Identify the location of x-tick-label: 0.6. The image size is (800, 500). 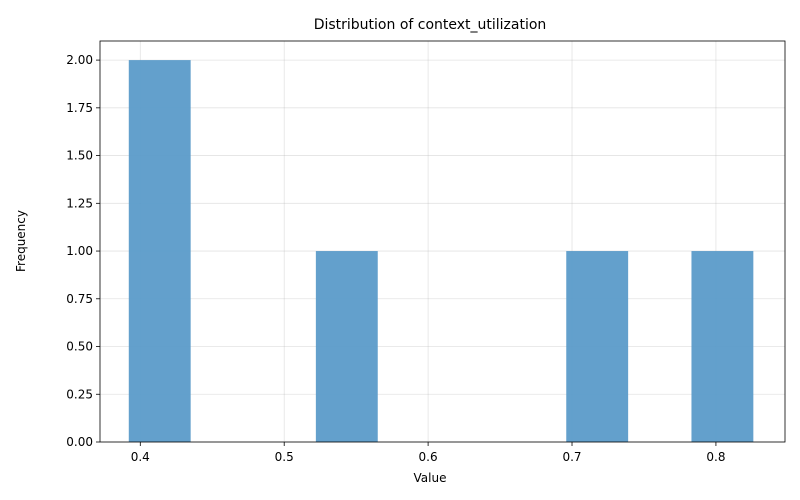
(428, 457).